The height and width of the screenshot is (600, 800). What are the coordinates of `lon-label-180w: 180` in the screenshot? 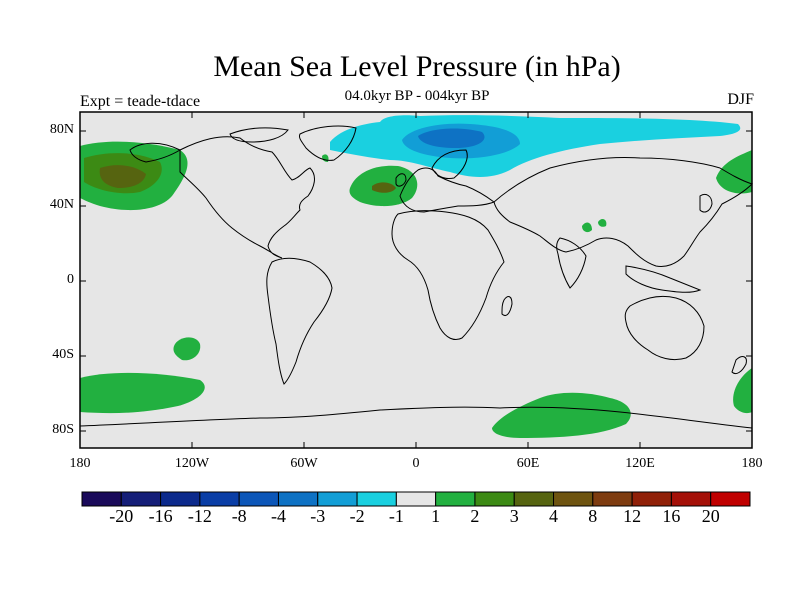 It's located at (80, 463).